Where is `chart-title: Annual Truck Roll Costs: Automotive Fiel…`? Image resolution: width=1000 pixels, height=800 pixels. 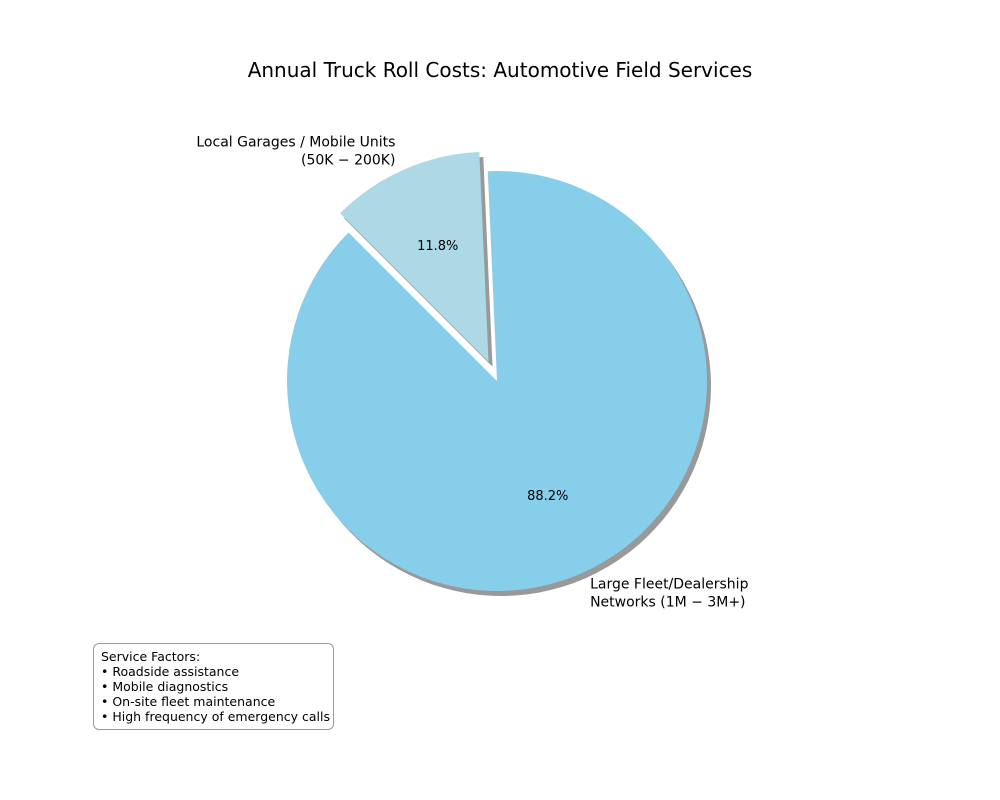 chart-title: Annual Truck Roll Costs: Automotive Fiel… is located at coordinates (500, 70).